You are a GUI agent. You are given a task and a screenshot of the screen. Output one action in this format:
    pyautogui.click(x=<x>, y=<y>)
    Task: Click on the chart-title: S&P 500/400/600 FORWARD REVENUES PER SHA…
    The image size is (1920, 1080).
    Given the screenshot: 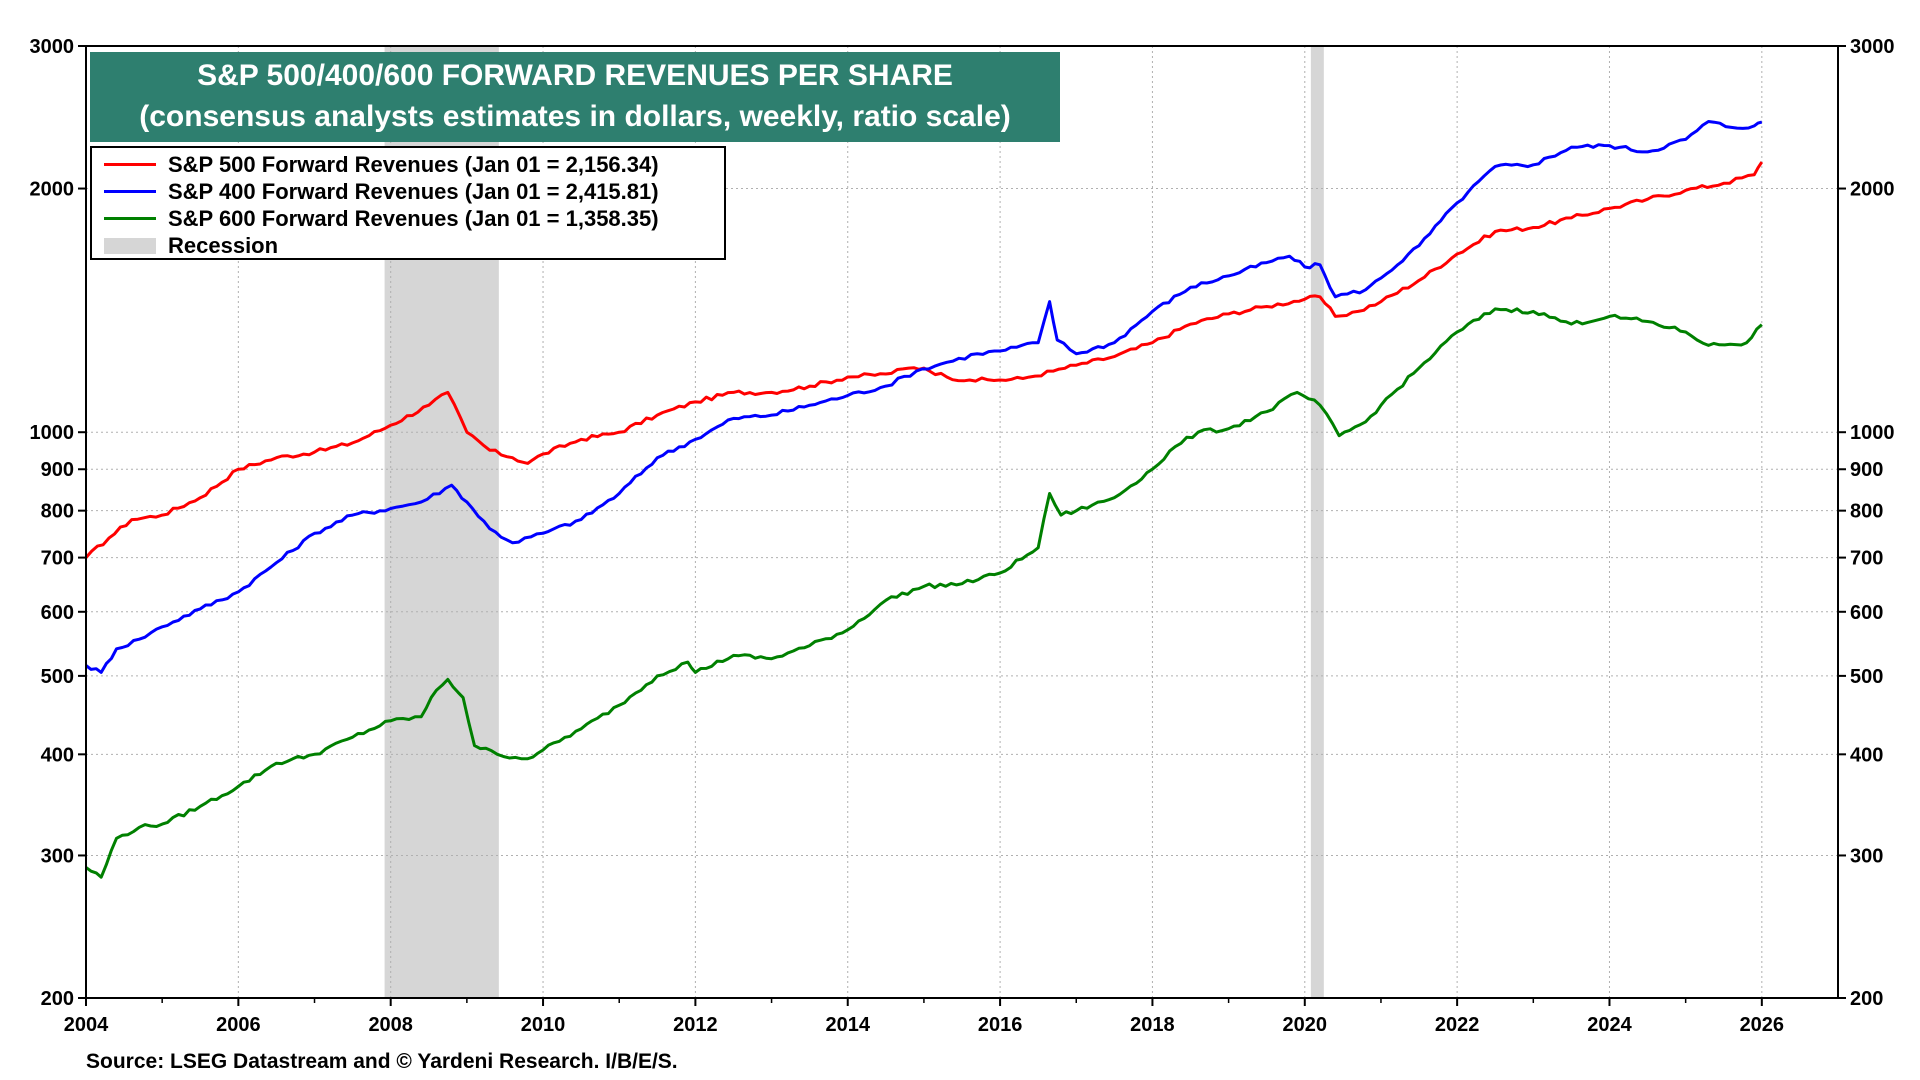 What is the action you would take?
    pyautogui.click(x=575, y=75)
    